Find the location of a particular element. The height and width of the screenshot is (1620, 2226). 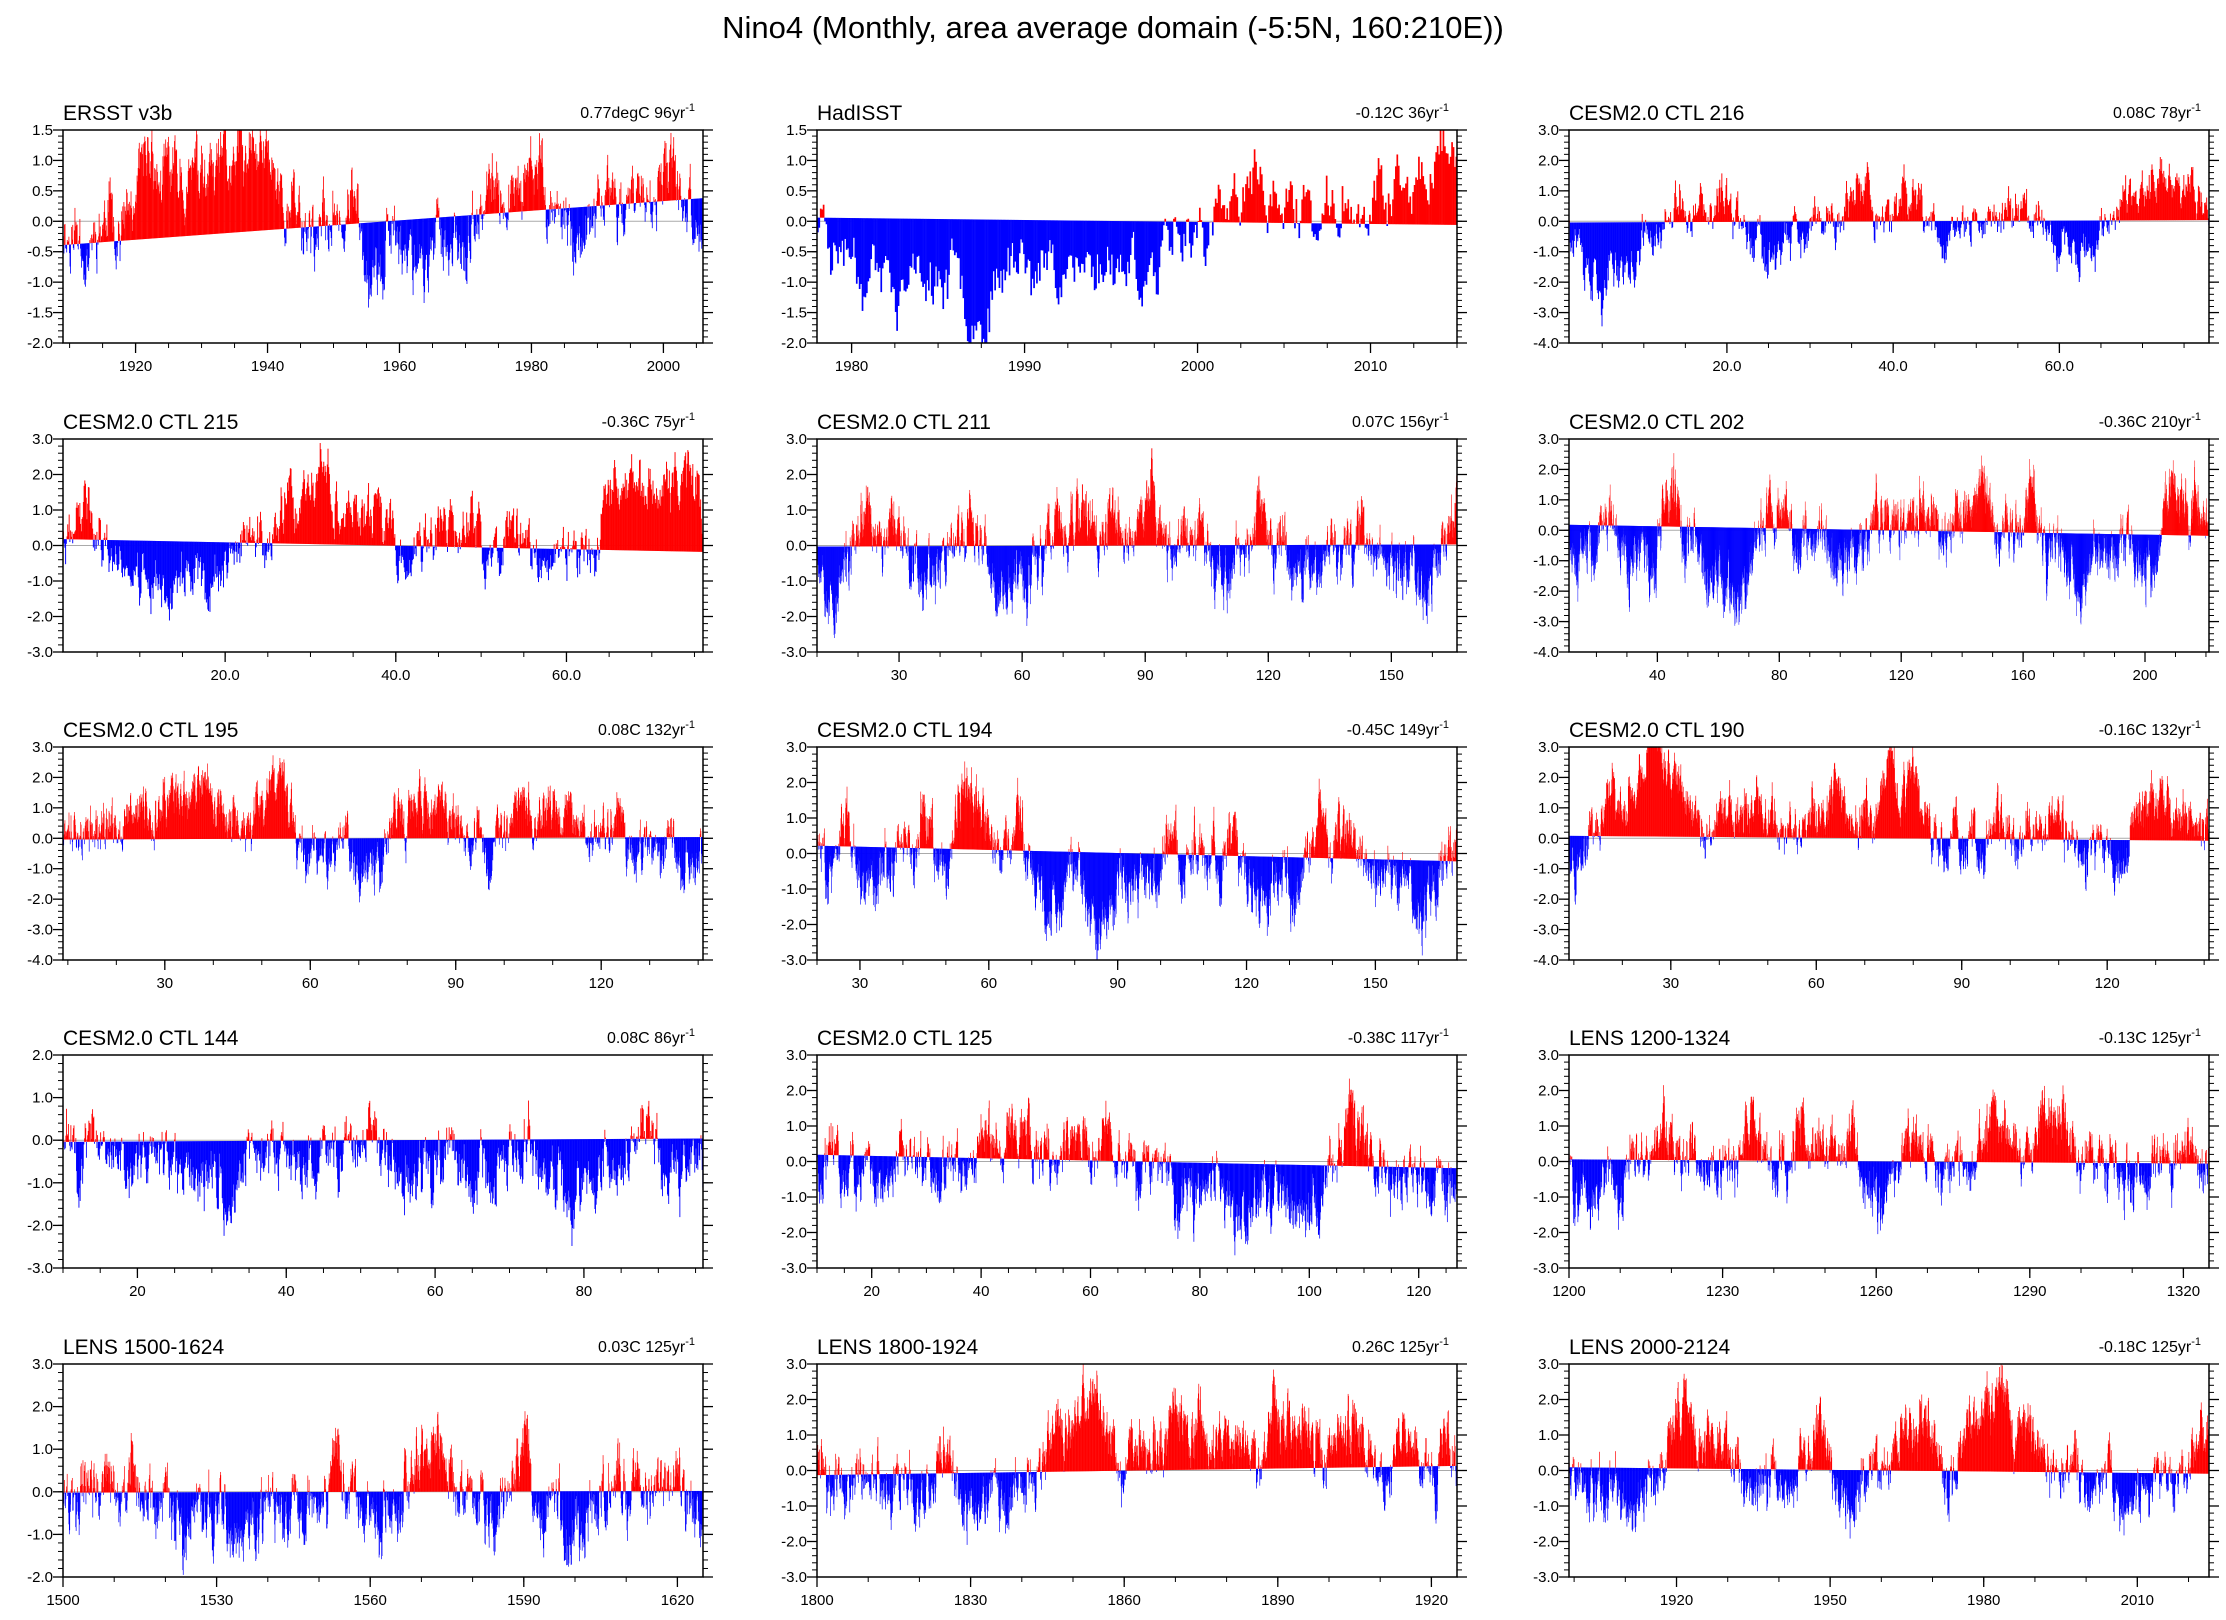

panel-title: ERSST v3b is located at coordinates (117, 113).